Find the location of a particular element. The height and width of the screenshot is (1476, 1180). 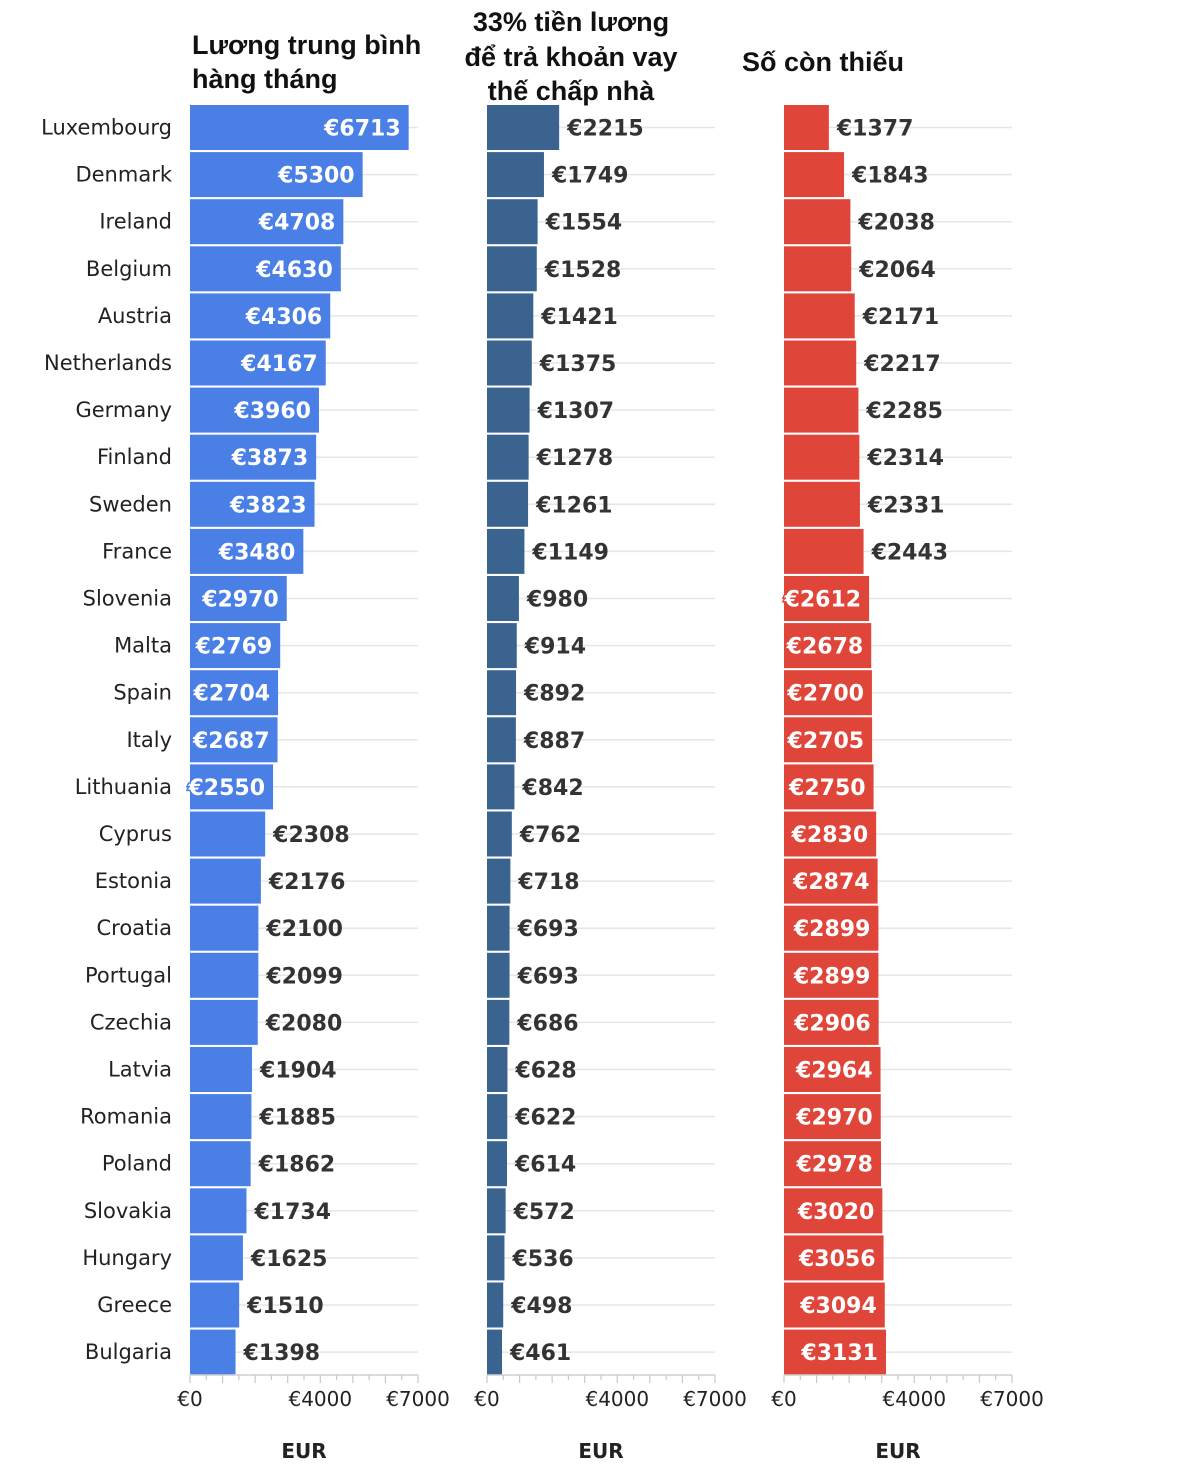

bar-greece is located at coordinates (215, 1305).